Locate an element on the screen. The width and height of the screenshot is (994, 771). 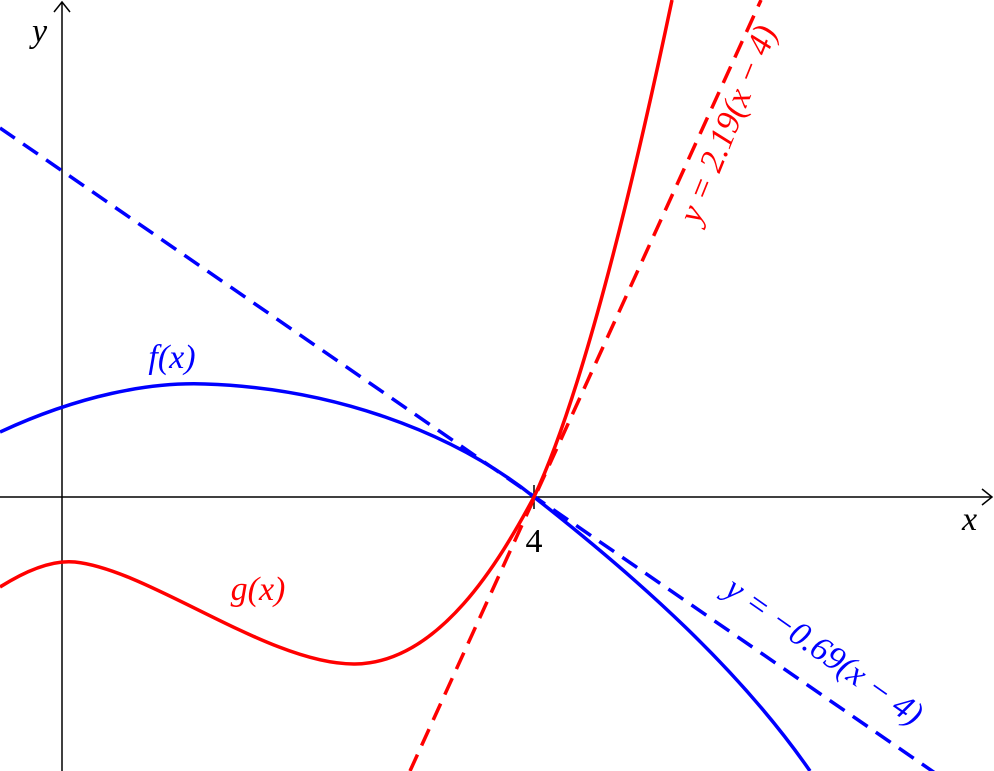
x-arrow is located at coordinates (987, 497).